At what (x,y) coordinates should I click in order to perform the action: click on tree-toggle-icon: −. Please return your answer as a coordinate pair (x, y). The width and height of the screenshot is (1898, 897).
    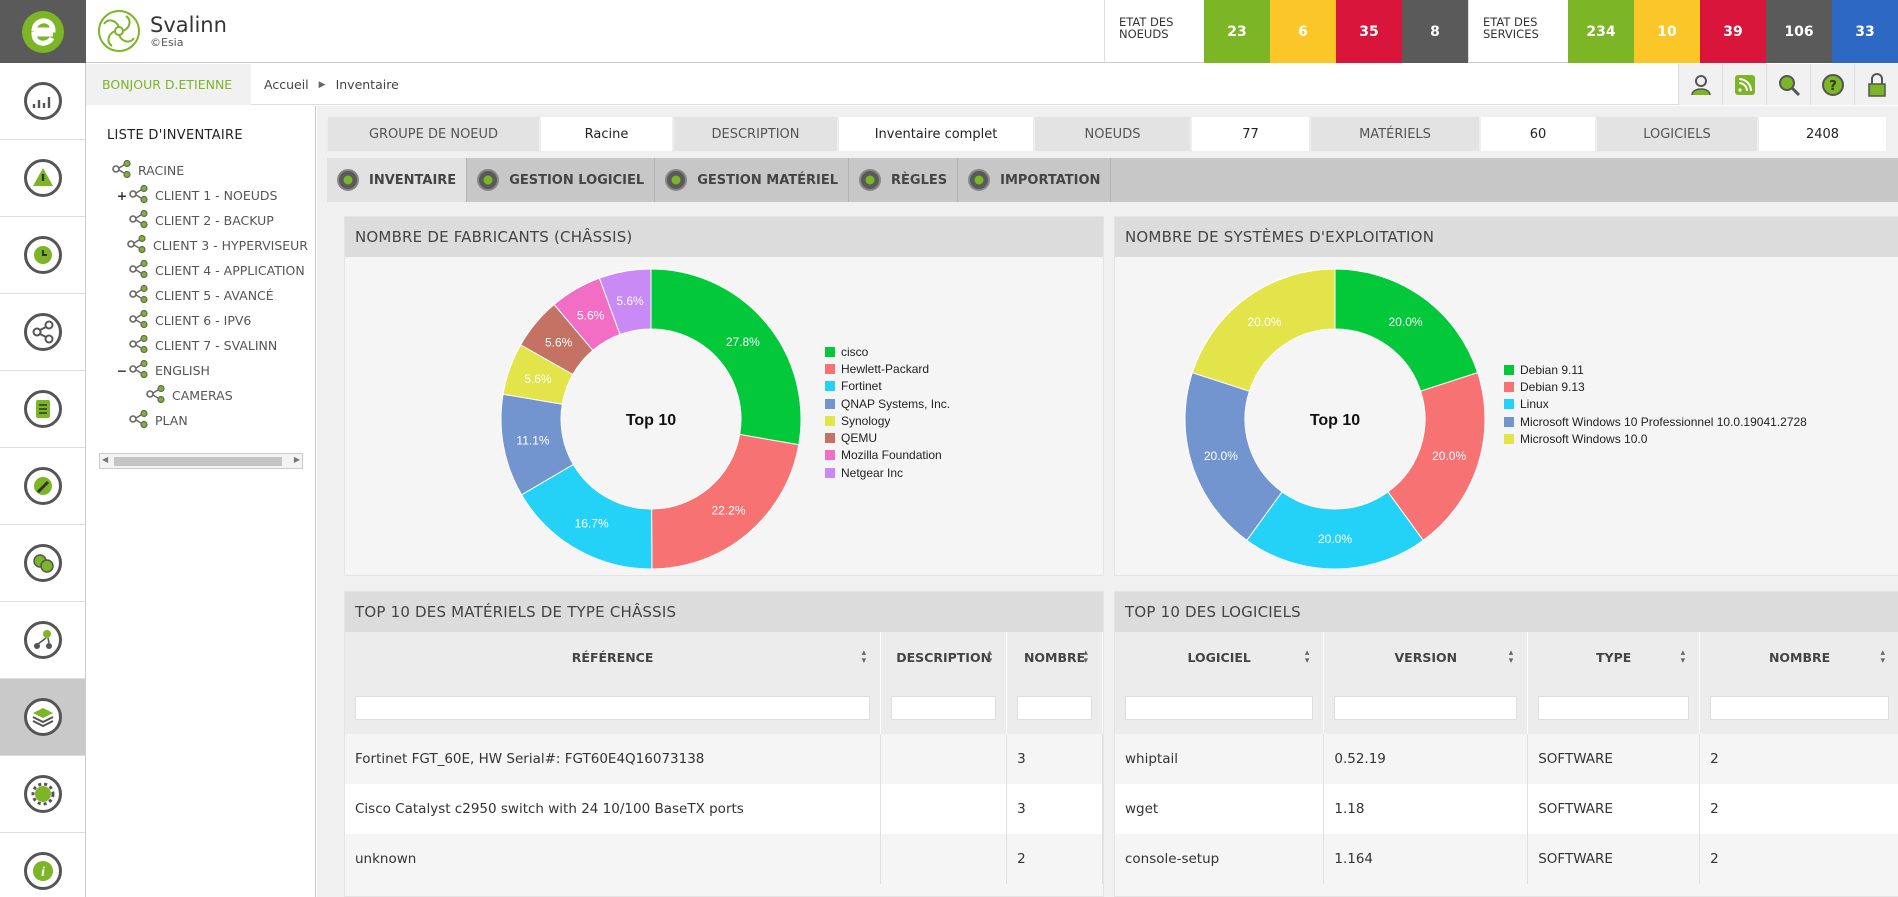
    Looking at the image, I should click on (122, 370).